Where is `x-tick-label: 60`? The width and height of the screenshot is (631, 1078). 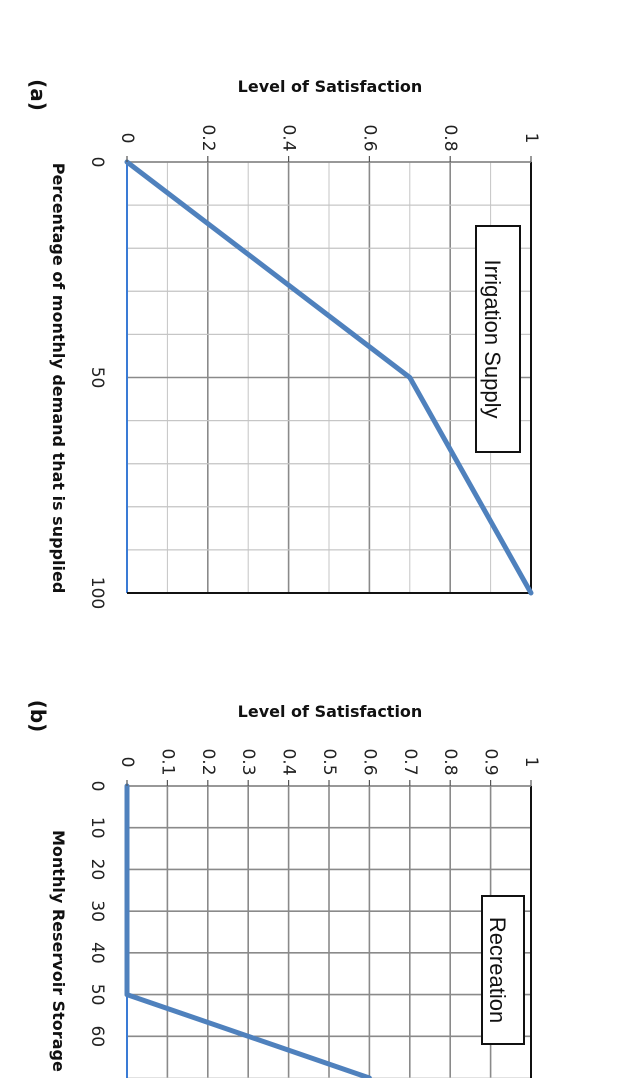
x-tick-label: 60 is located at coordinates (97, 1036).